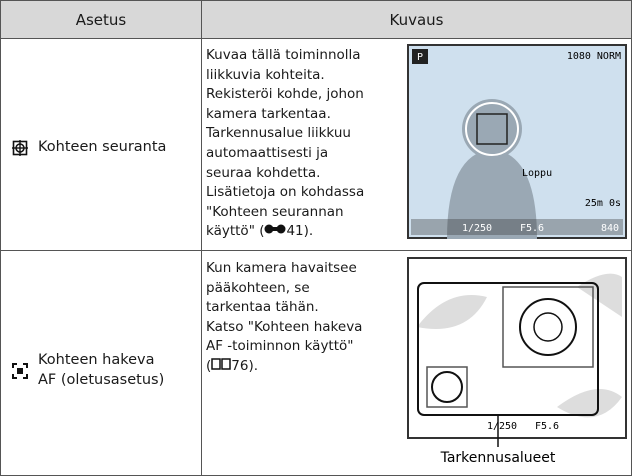 Image resolution: width=632 pixels, height=476 pixels. I want to click on text-line: tarkentaa tähän., so click(262, 307).